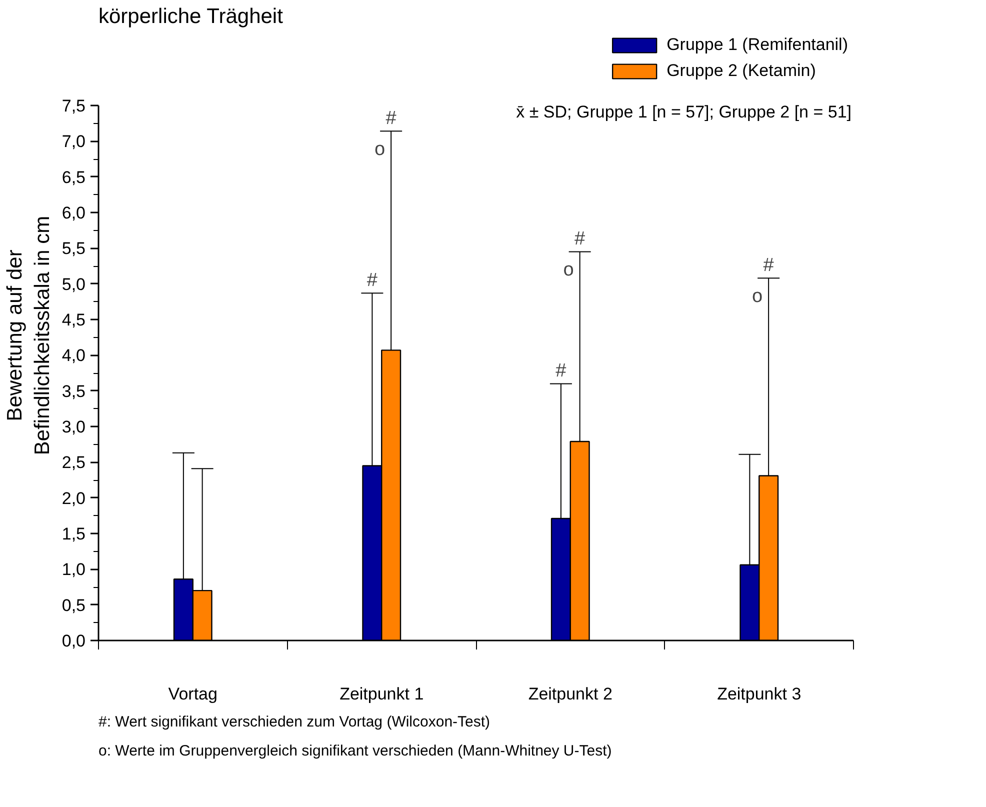 Image resolution: width=986 pixels, height=807 pixels. What do you see at coordinates (684, 112) in the screenshot?
I see `annotation: x̄ ± SD; Gruppe 1 [n = 57]; Gruppe 2 [n = 51]` at bounding box center [684, 112].